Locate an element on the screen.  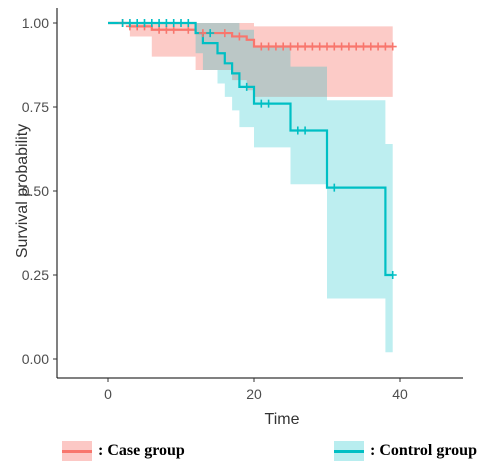
y-axis-title: Survival probability is located at coordinates (22, 191).